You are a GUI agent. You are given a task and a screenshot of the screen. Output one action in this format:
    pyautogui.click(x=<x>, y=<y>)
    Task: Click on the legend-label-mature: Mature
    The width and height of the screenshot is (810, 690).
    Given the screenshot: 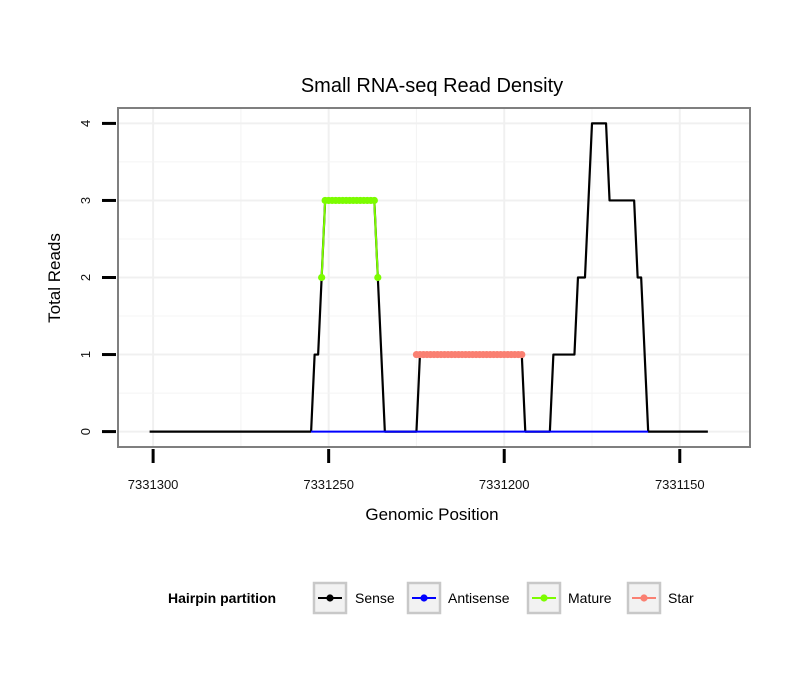 What is the action you would take?
    pyautogui.click(x=590, y=598)
    